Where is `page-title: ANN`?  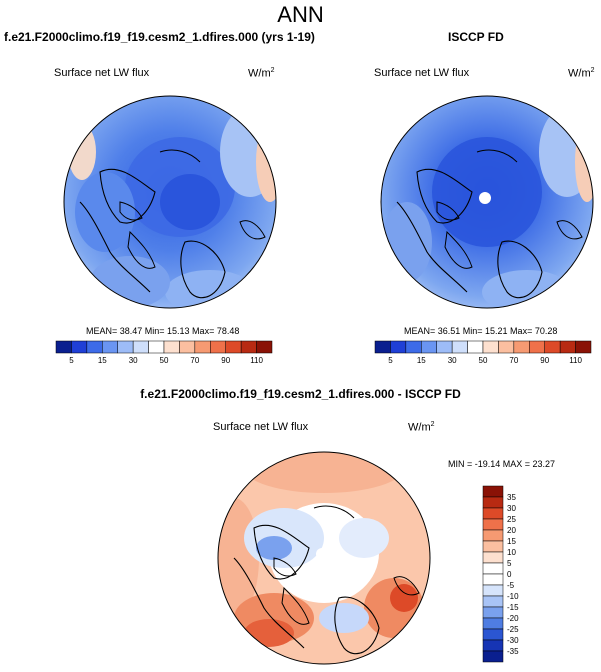
page-title: ANN is located at coordinates (300, 14).